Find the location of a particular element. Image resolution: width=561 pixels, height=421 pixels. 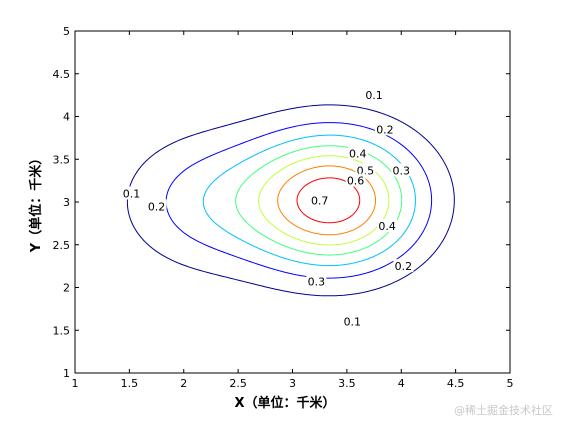

contour-label: 0.7 is located at coordinates (320, 200).